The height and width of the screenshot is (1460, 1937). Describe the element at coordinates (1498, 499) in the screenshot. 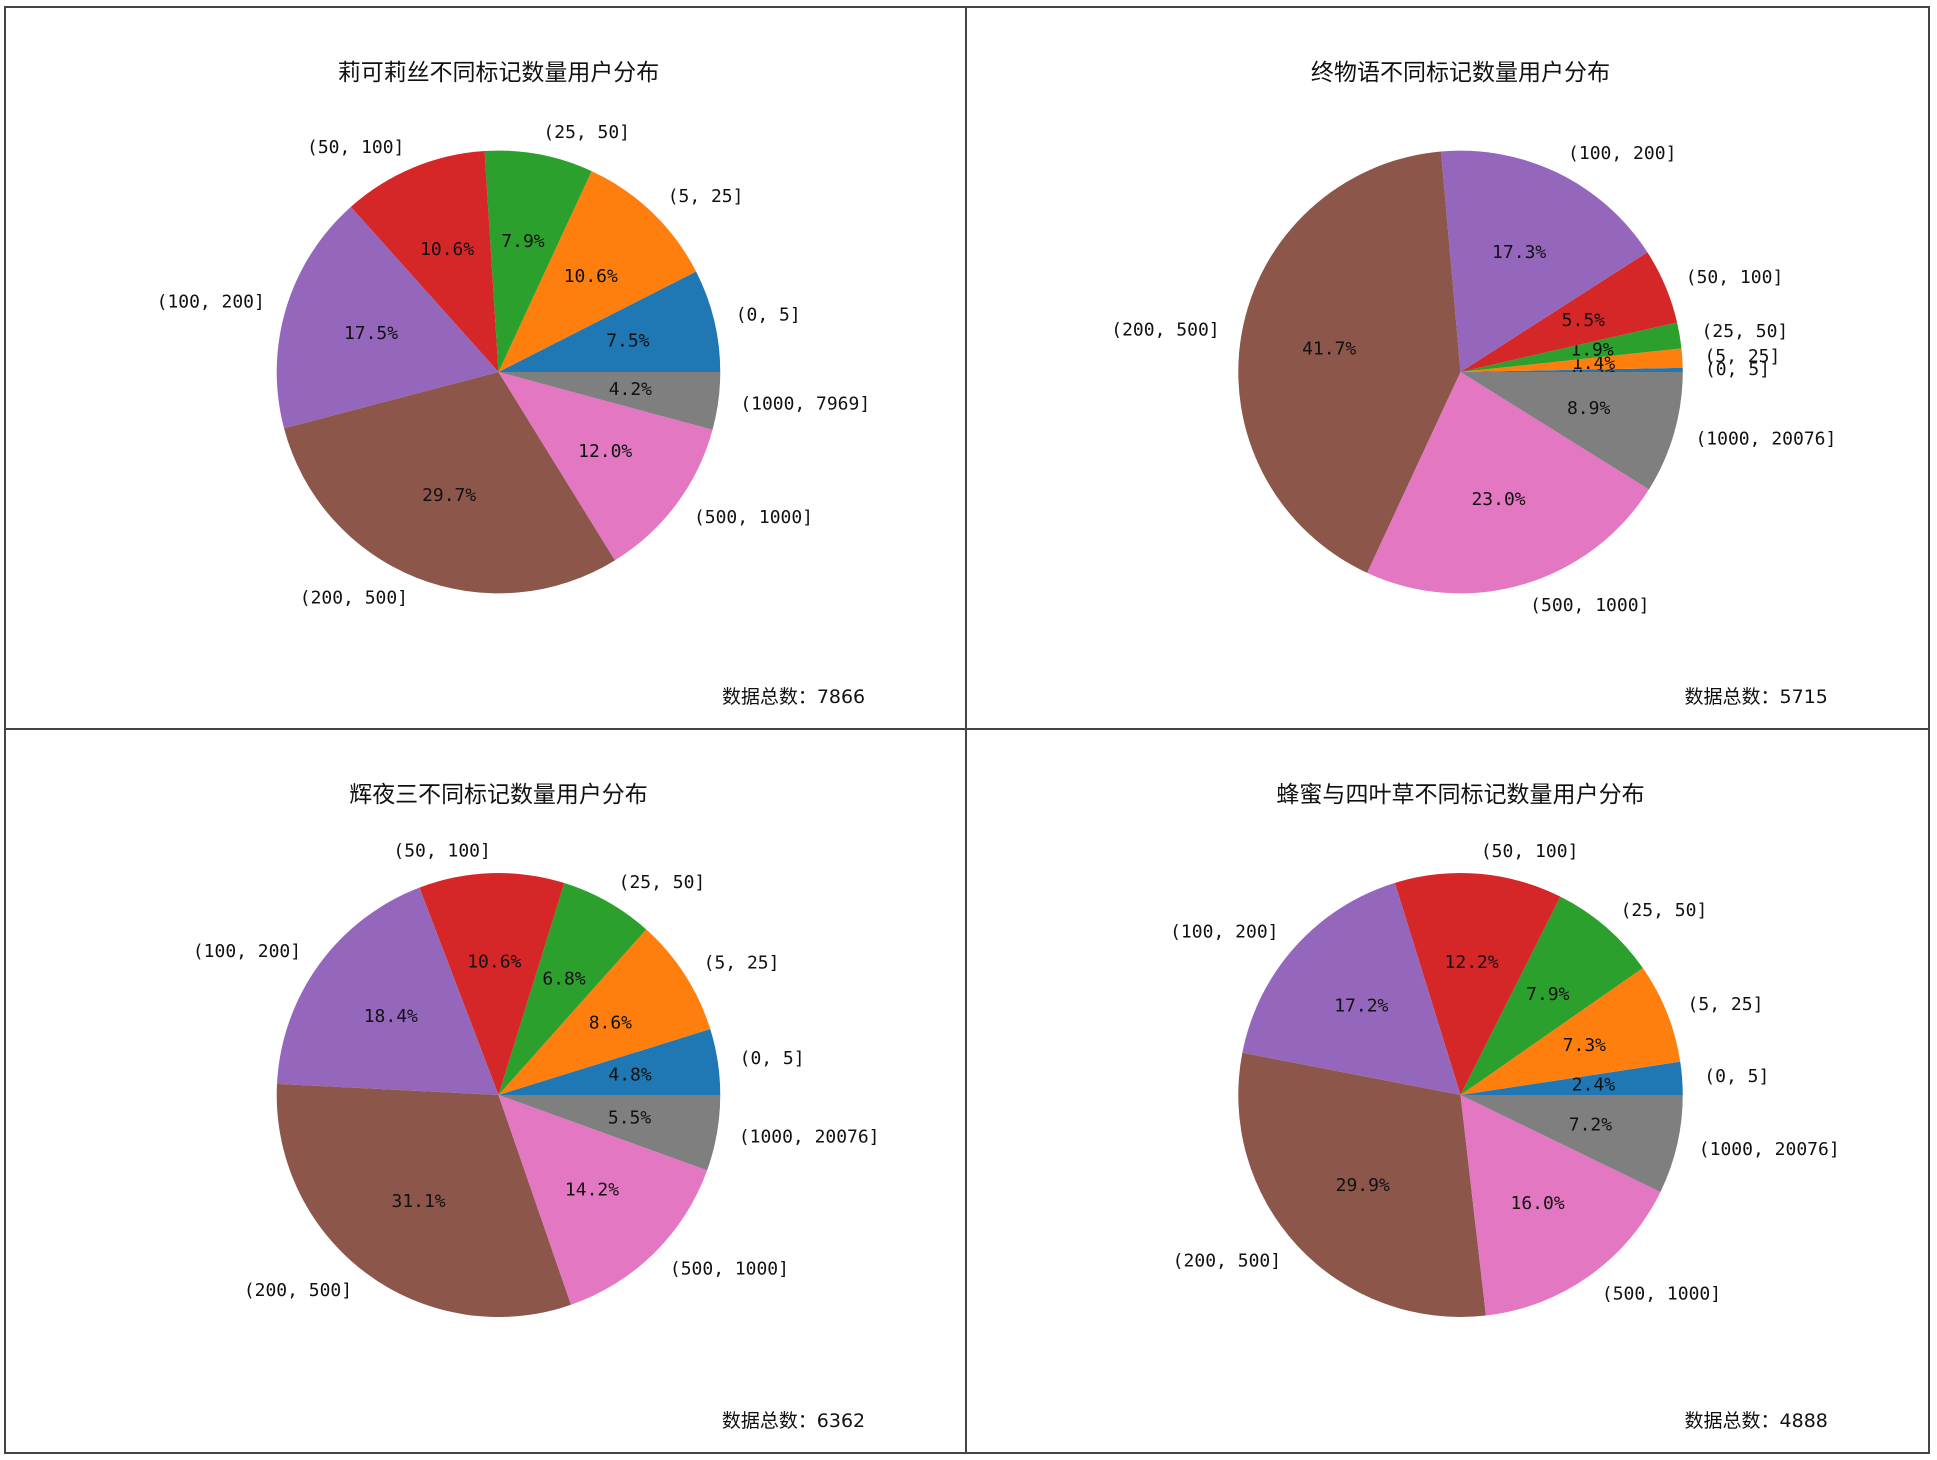

I see `slice-percent-label: 23.0%` at that location.